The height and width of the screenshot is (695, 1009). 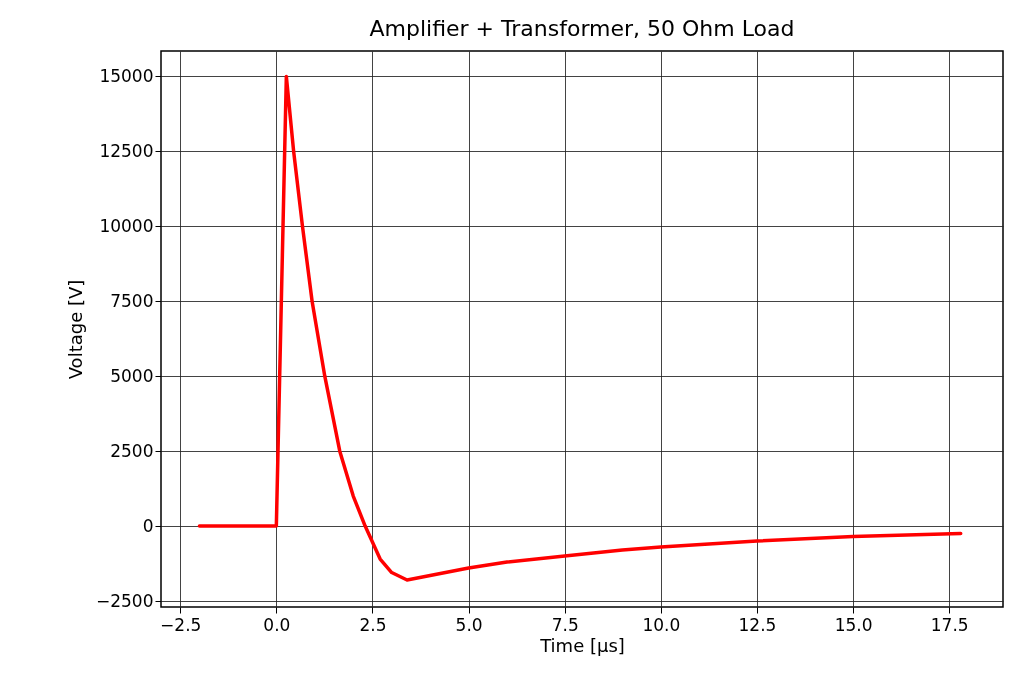 What do you see at coordinates (126, 150) in the screenshot?
I see `y-tick-label: 12500` at bounding box center [126, 150].